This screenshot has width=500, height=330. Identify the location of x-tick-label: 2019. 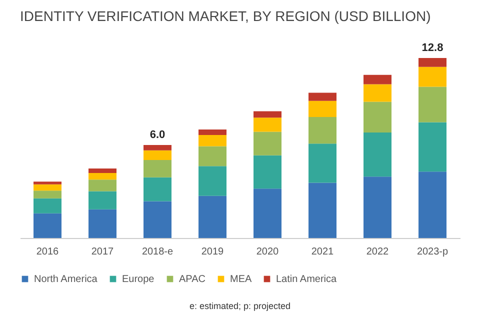
(212, 252).